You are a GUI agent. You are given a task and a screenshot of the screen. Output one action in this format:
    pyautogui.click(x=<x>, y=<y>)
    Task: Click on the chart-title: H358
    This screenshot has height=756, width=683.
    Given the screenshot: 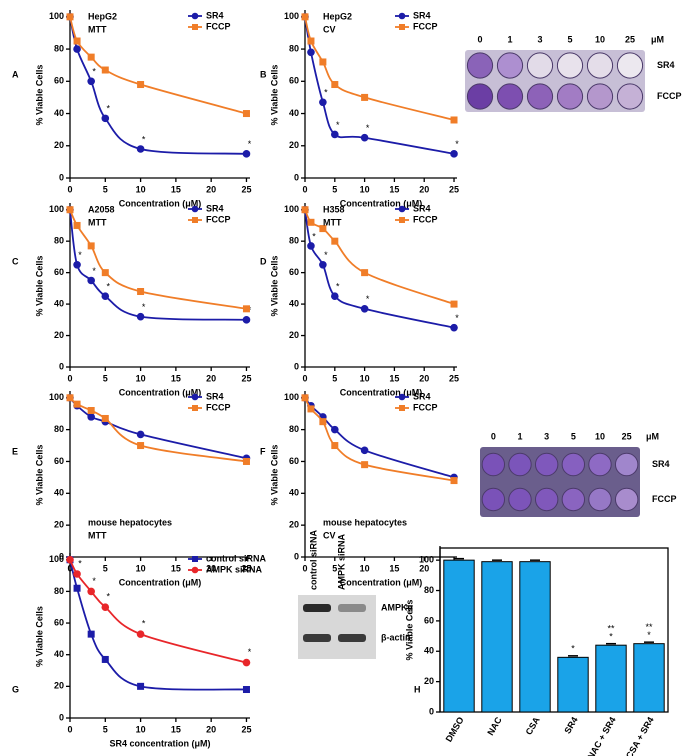 What is the action you would take?
    pyautogui.click(x=334, y=209)
    